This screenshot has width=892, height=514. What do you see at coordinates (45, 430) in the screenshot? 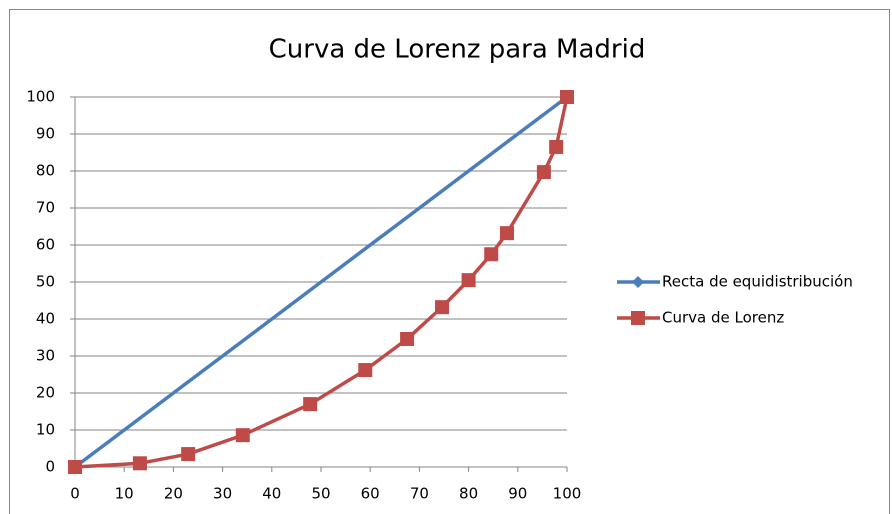
I see `y-tick-label: 10` at bounding box center [45, 430].